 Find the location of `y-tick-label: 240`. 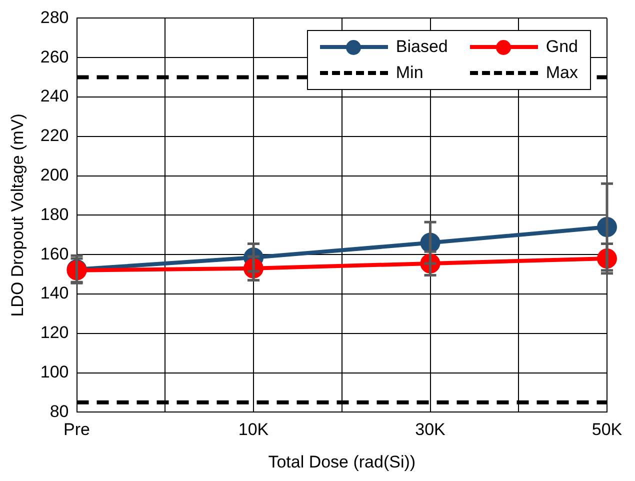

y-tick-label: 240 is located at coordinates (54, 96).